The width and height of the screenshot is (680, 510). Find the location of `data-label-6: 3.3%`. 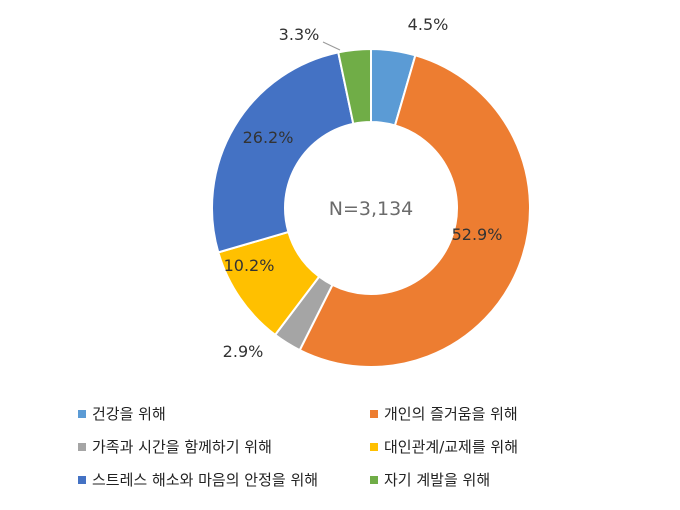

data-label-6: 3.3% is located at coordinates (299, 34).